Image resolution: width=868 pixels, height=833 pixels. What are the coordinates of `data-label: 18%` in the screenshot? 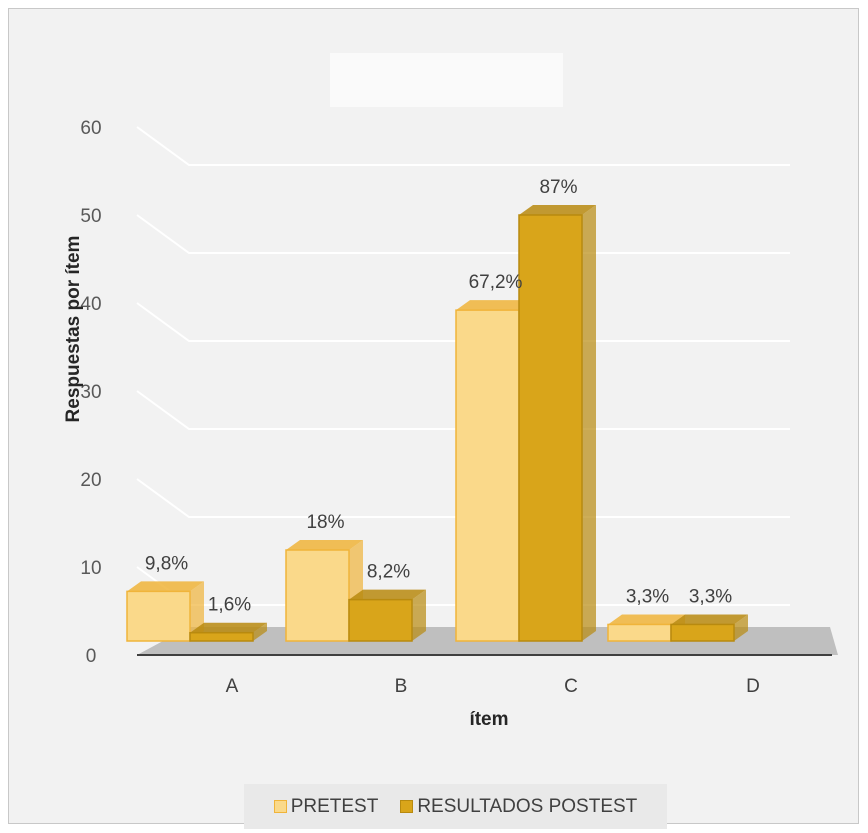 It's located at (325, 522).